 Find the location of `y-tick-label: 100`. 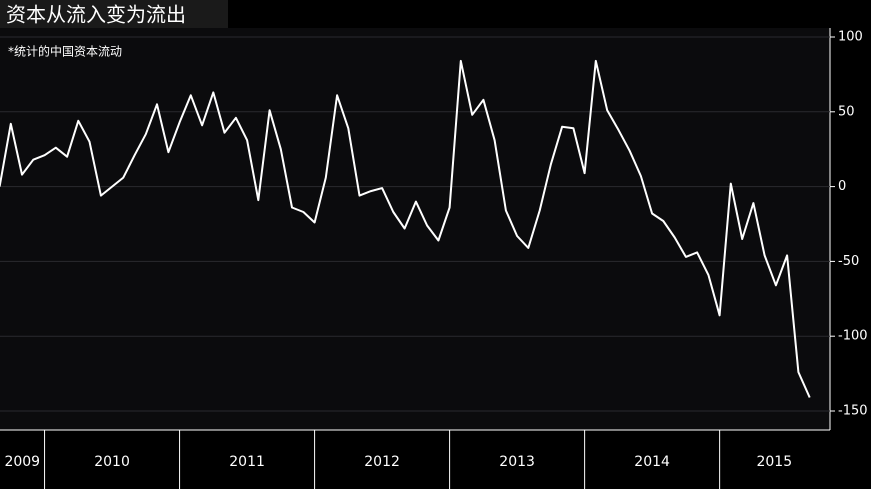

y-tick-label: 100 is located at coordinates (850, 37).